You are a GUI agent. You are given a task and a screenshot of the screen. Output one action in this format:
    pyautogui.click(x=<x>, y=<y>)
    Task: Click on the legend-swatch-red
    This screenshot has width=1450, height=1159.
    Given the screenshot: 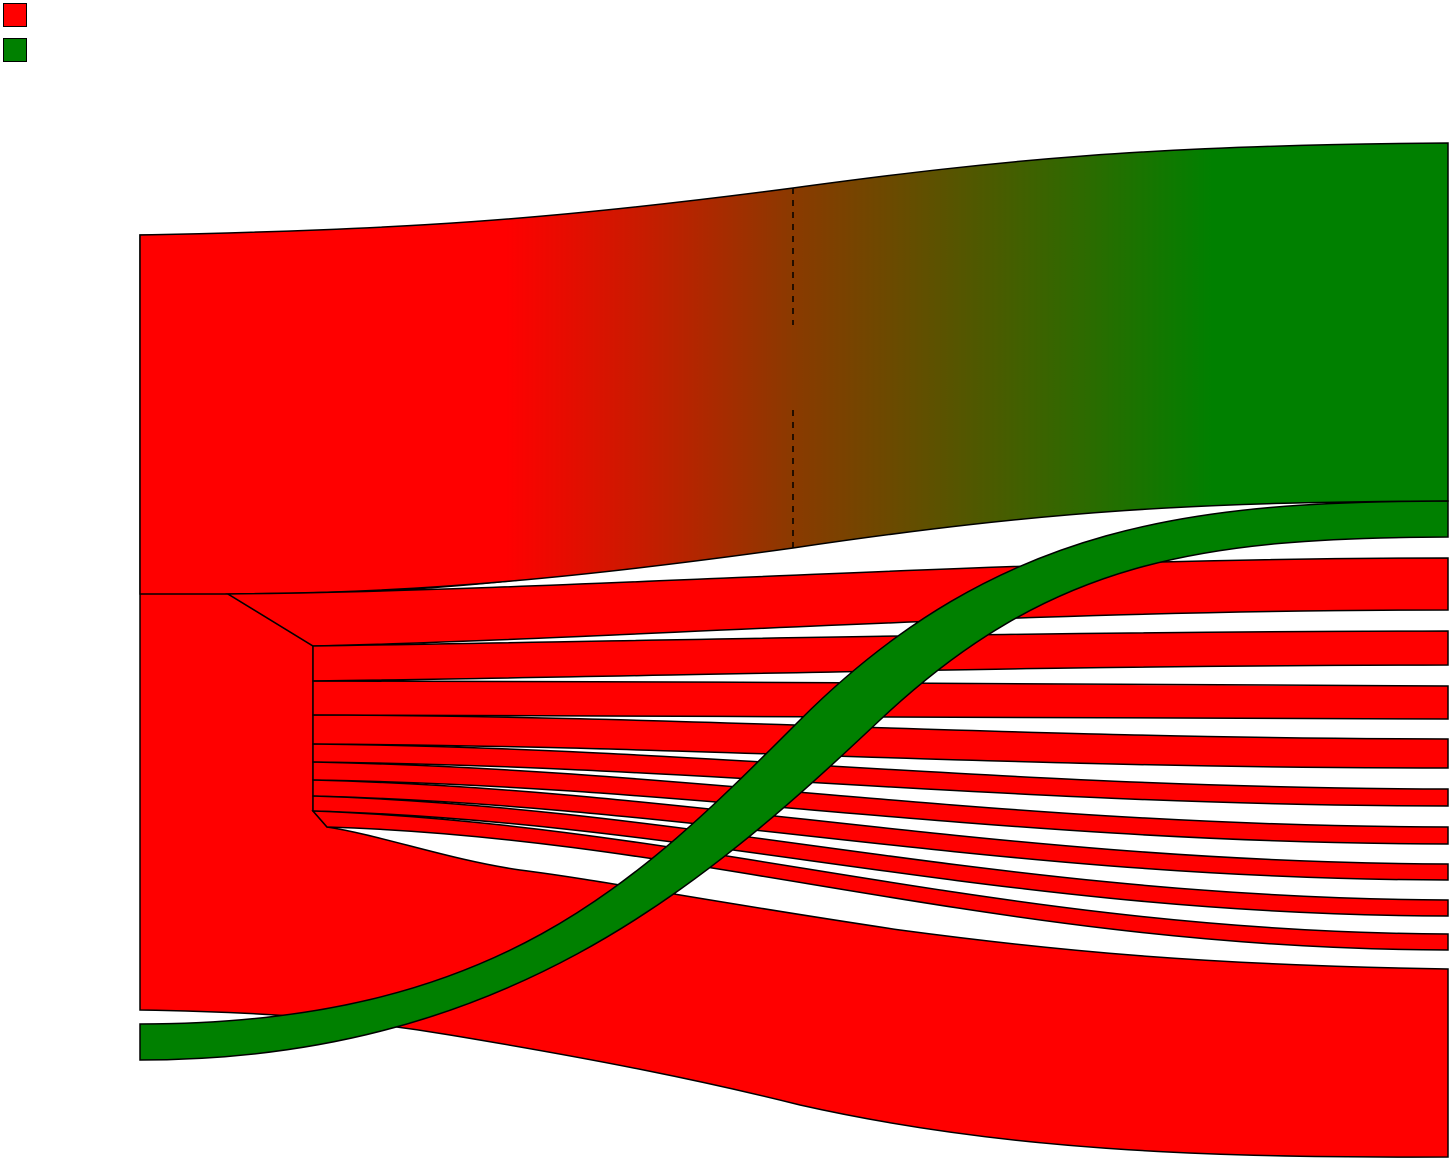 What is the action you would take?
    pyautogui.click(x=15, y=15)
    